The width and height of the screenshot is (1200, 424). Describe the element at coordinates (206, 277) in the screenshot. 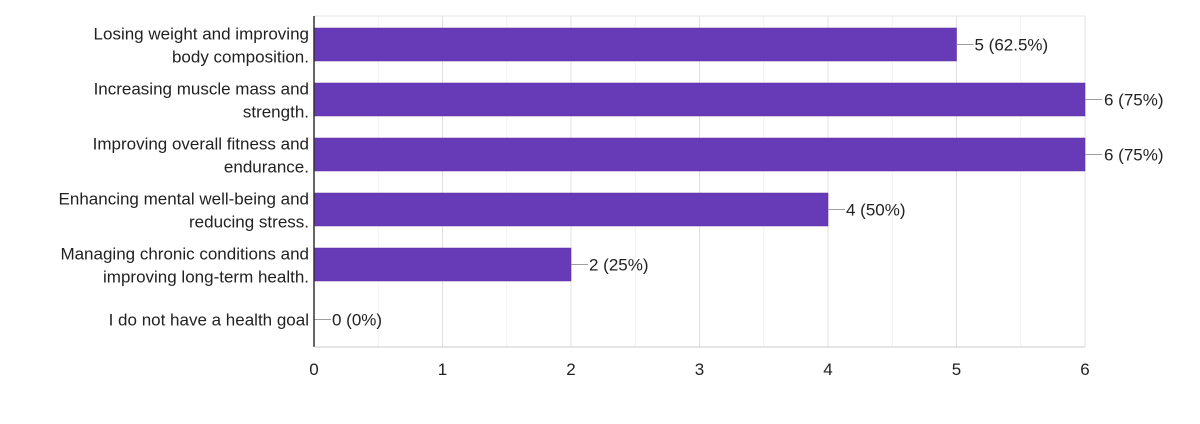

I see `category-label: improving long-term health.` at that location.